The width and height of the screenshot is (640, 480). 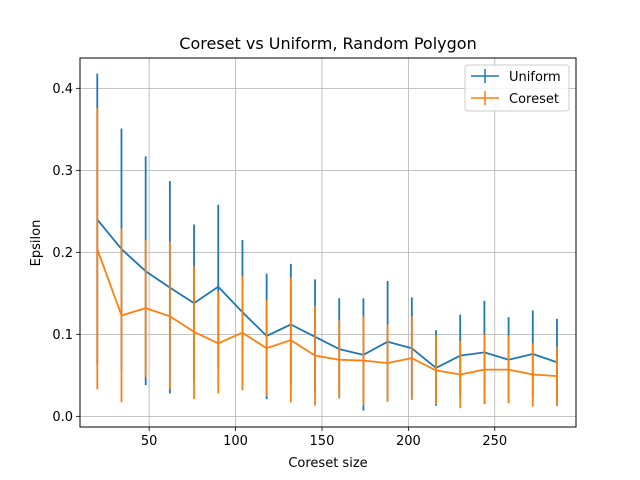 I want to click on legend-label-coreset: Coreset, so click(x=534, y=99).